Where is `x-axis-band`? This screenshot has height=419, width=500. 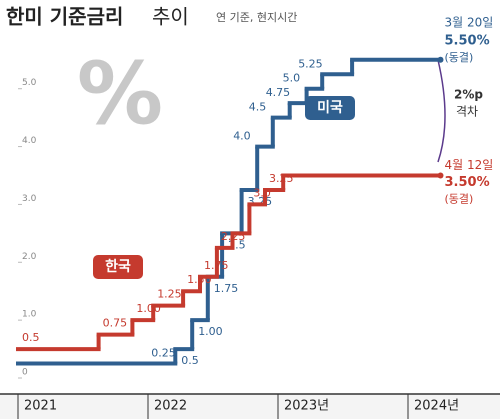 x-axis-band is located at coordinates (250, 406).